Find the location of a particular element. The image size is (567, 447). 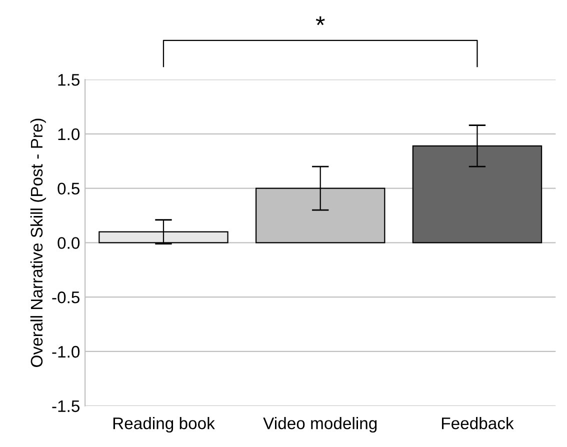

x-tick-label: Feedback is located at coordinates (478, 423).